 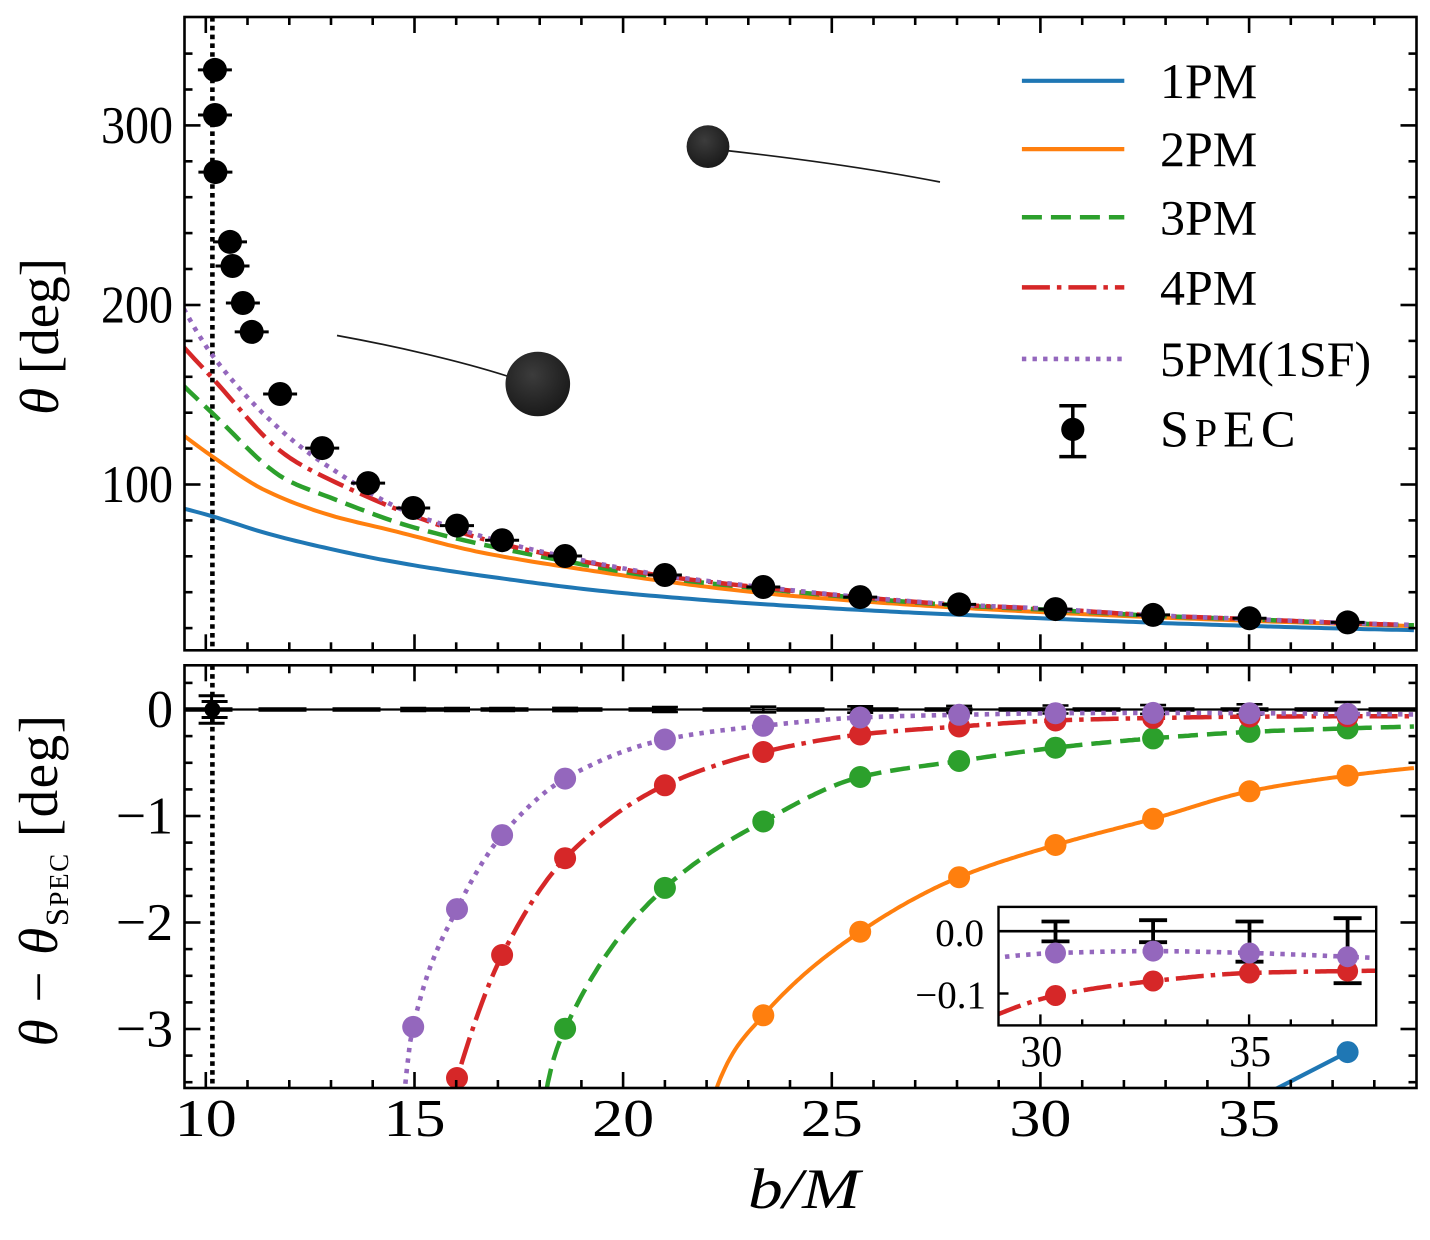 What do you see at coordinates (1208, 217) in the screenshot?
I see `svg-text: 3PM` at bounding box center [1208, 217].